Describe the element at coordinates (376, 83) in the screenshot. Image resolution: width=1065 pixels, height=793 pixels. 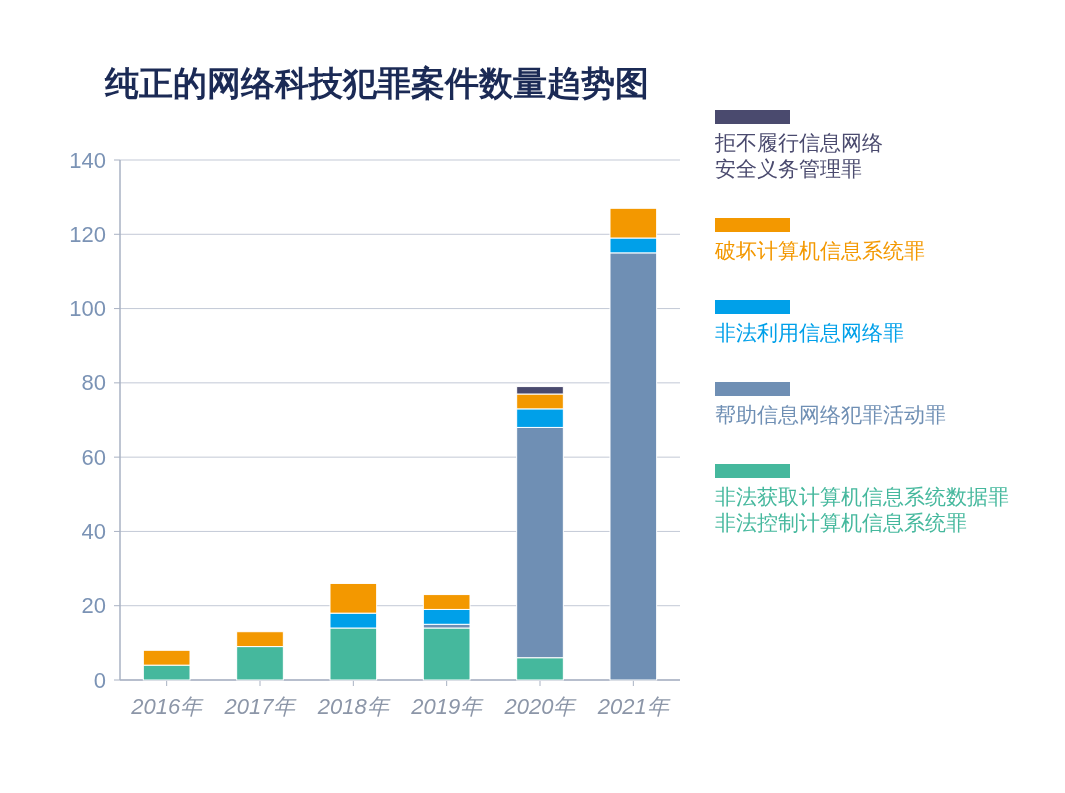
I see `chart-title: 纯正的网络科技犯罪案件数量趋势图` at that location.